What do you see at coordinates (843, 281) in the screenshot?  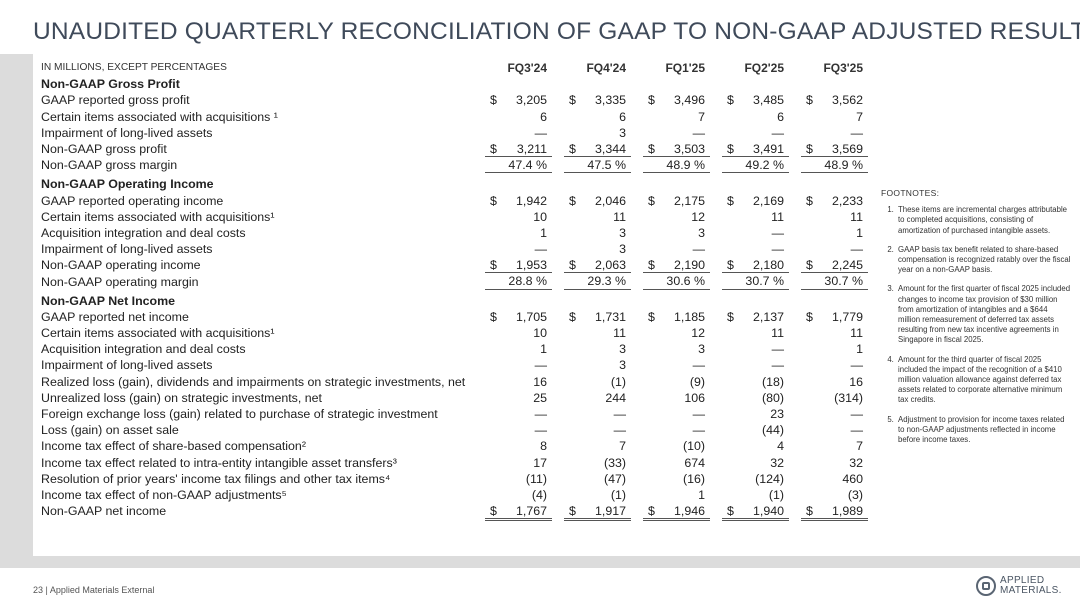 I see `cell-value: 30.7 %` at bounding box center [843, 281].